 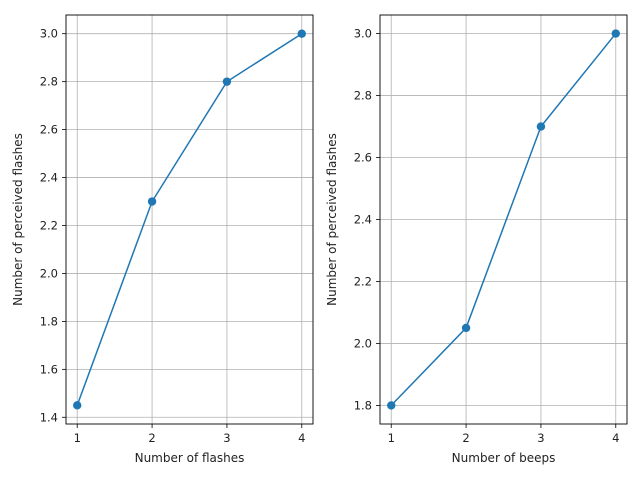 I want to click on y-tick-label: 1.6, so click(x=49, y=369).